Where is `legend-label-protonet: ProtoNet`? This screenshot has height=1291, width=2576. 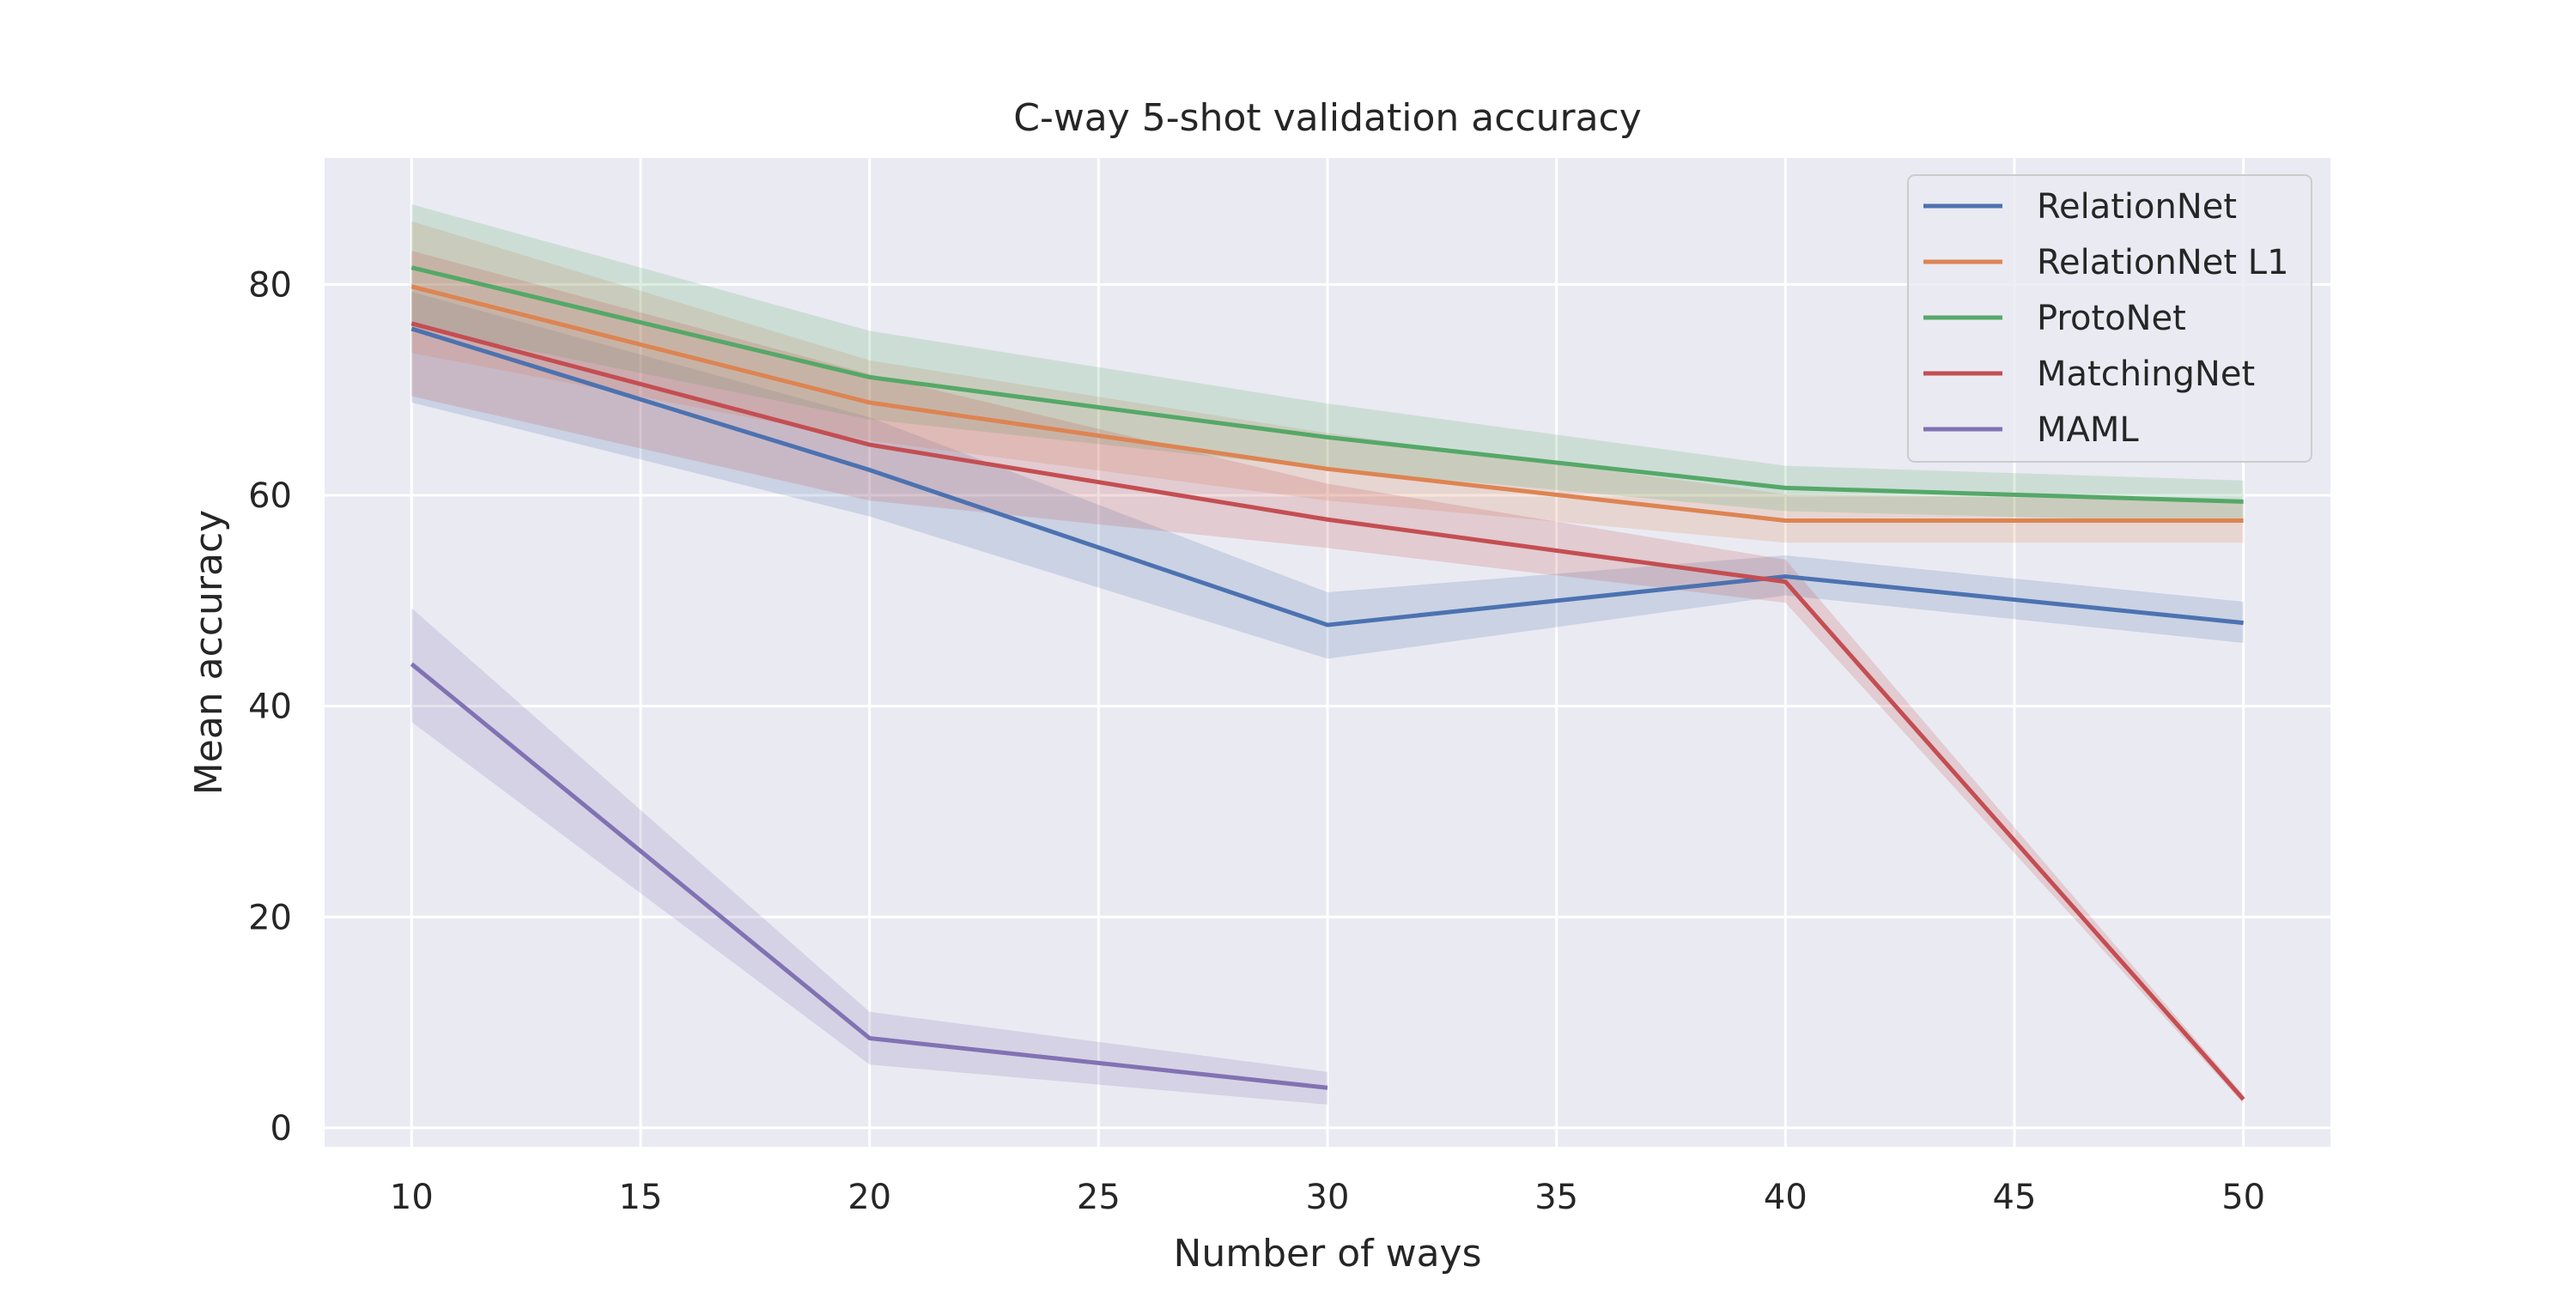 legend-label-protonet: ProtoNet is located at coordinates (2112, 319).